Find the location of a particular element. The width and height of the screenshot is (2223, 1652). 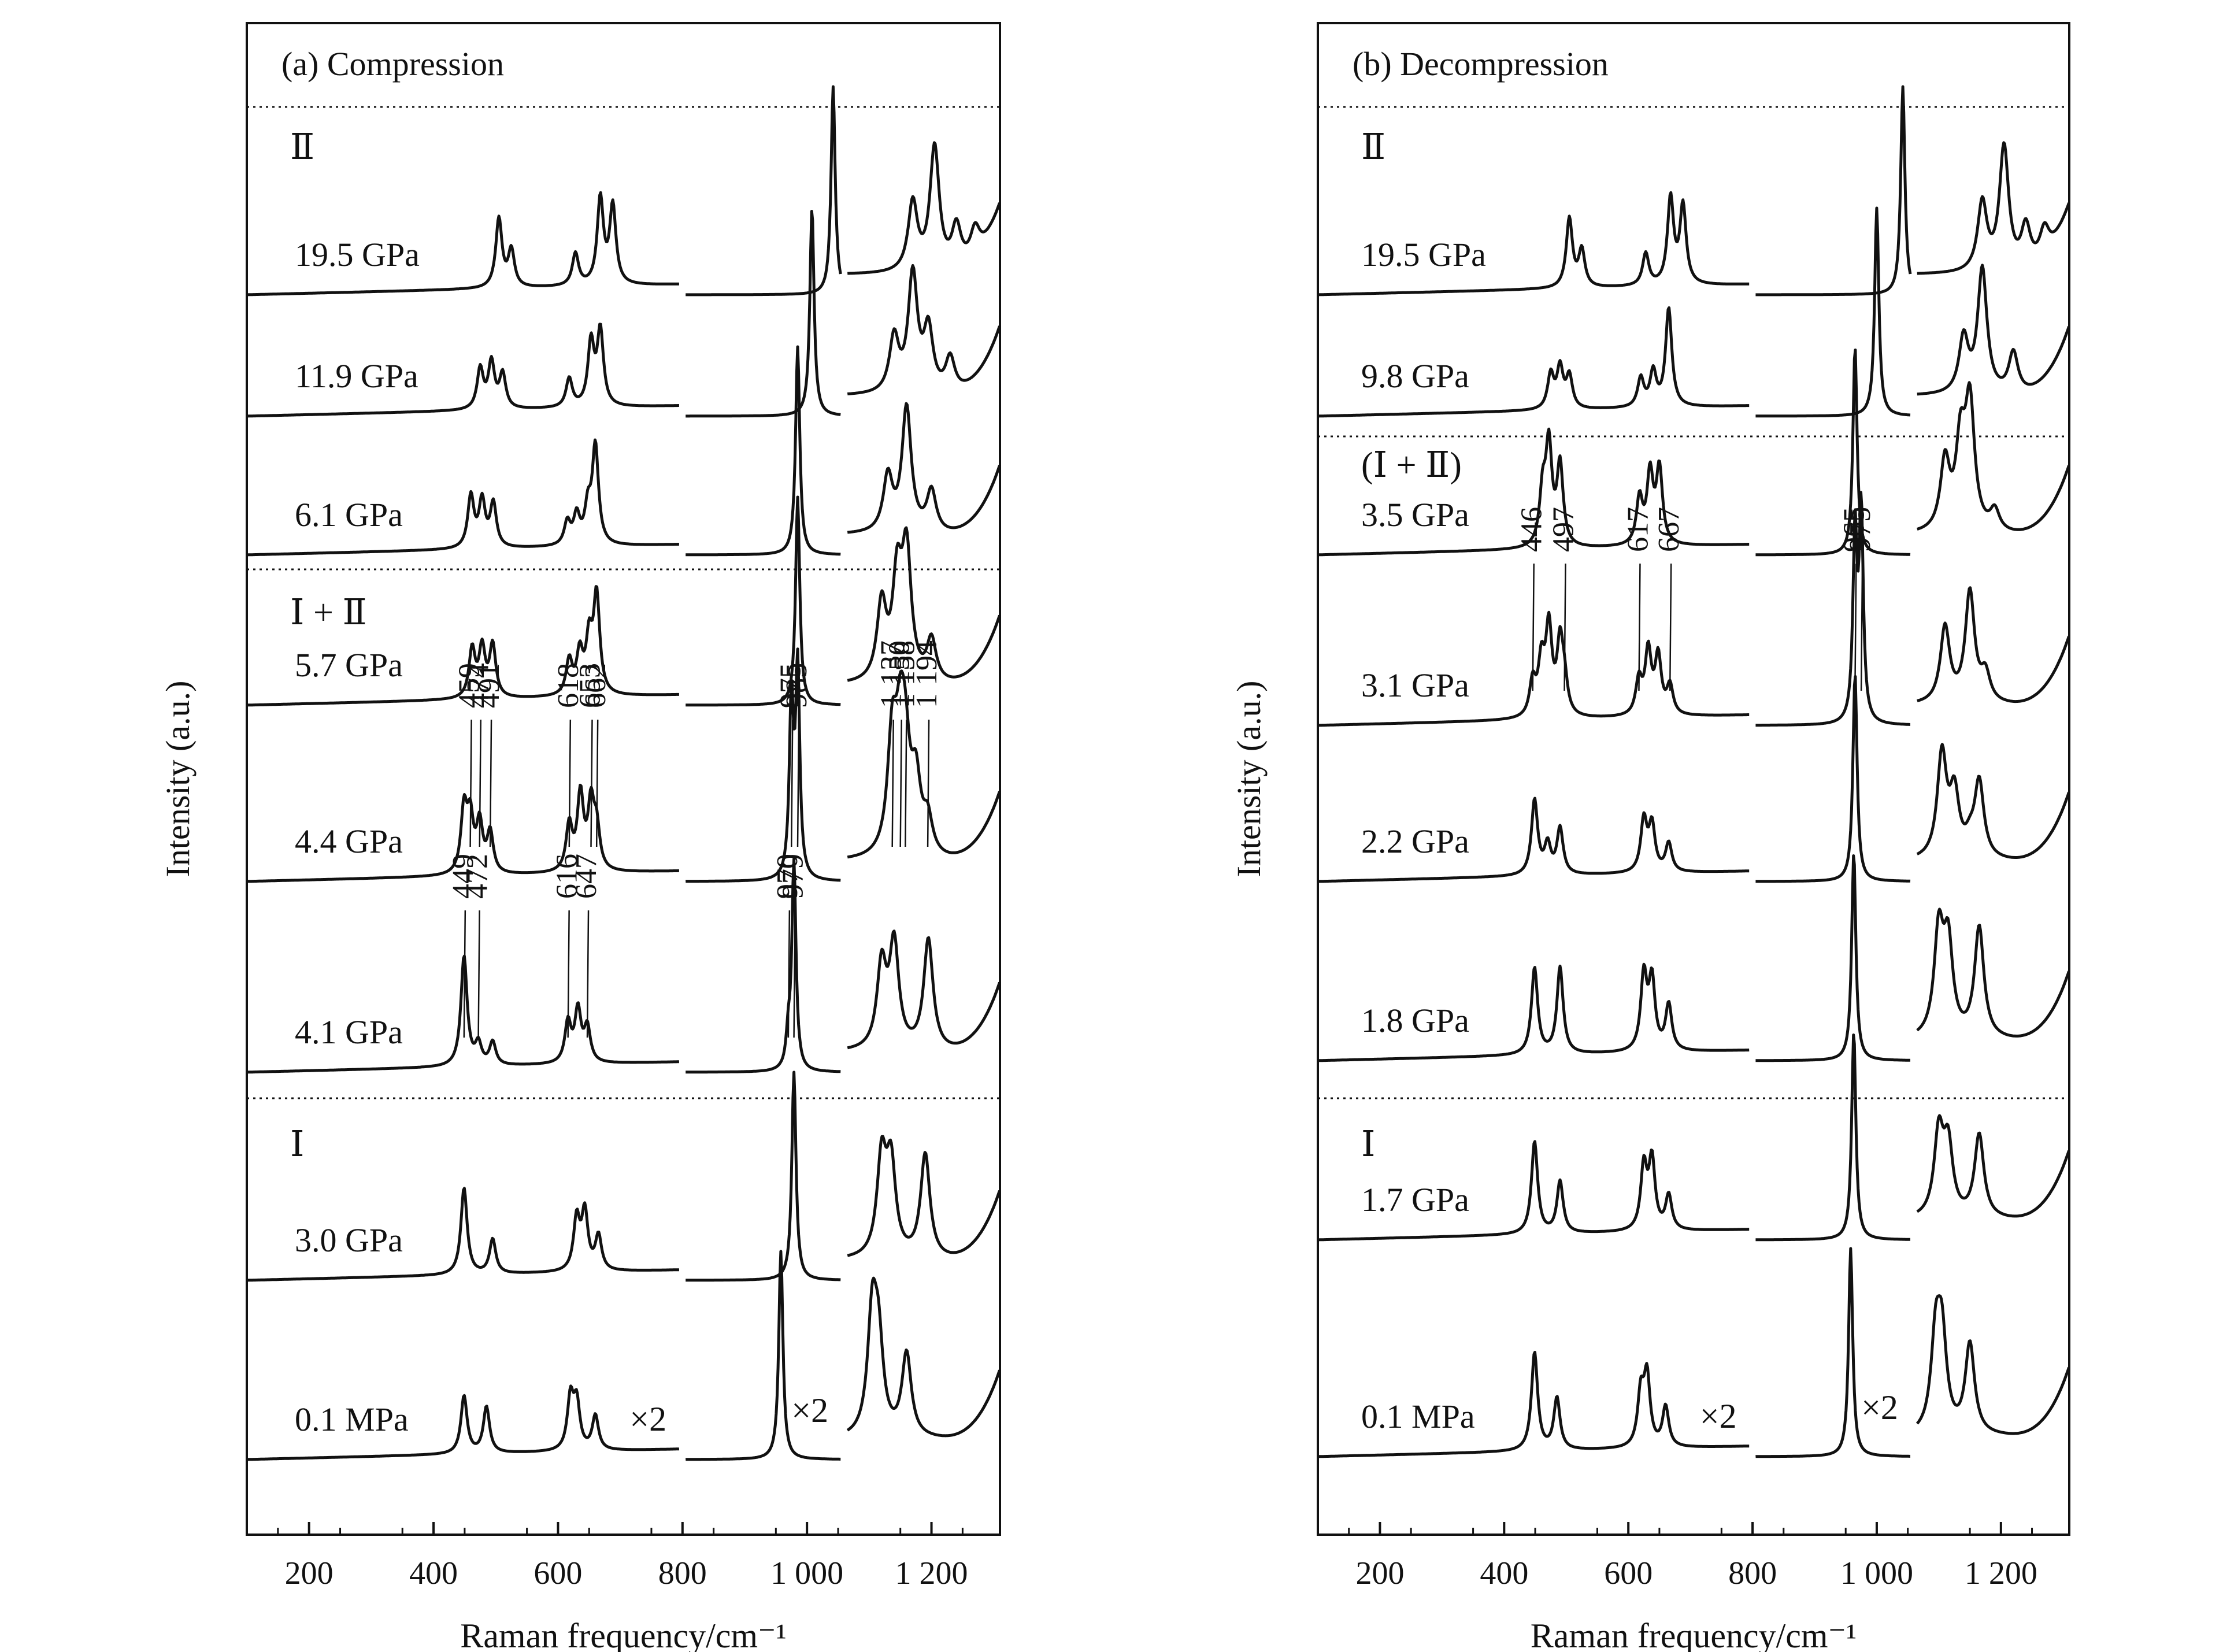

peak-annotation: 459 is located at coordinates (469, 685).